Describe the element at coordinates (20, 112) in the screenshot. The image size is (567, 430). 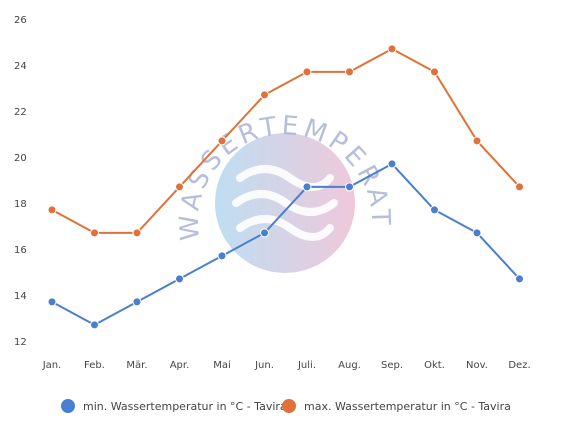
I see `y-tick-label: 22` at that location.